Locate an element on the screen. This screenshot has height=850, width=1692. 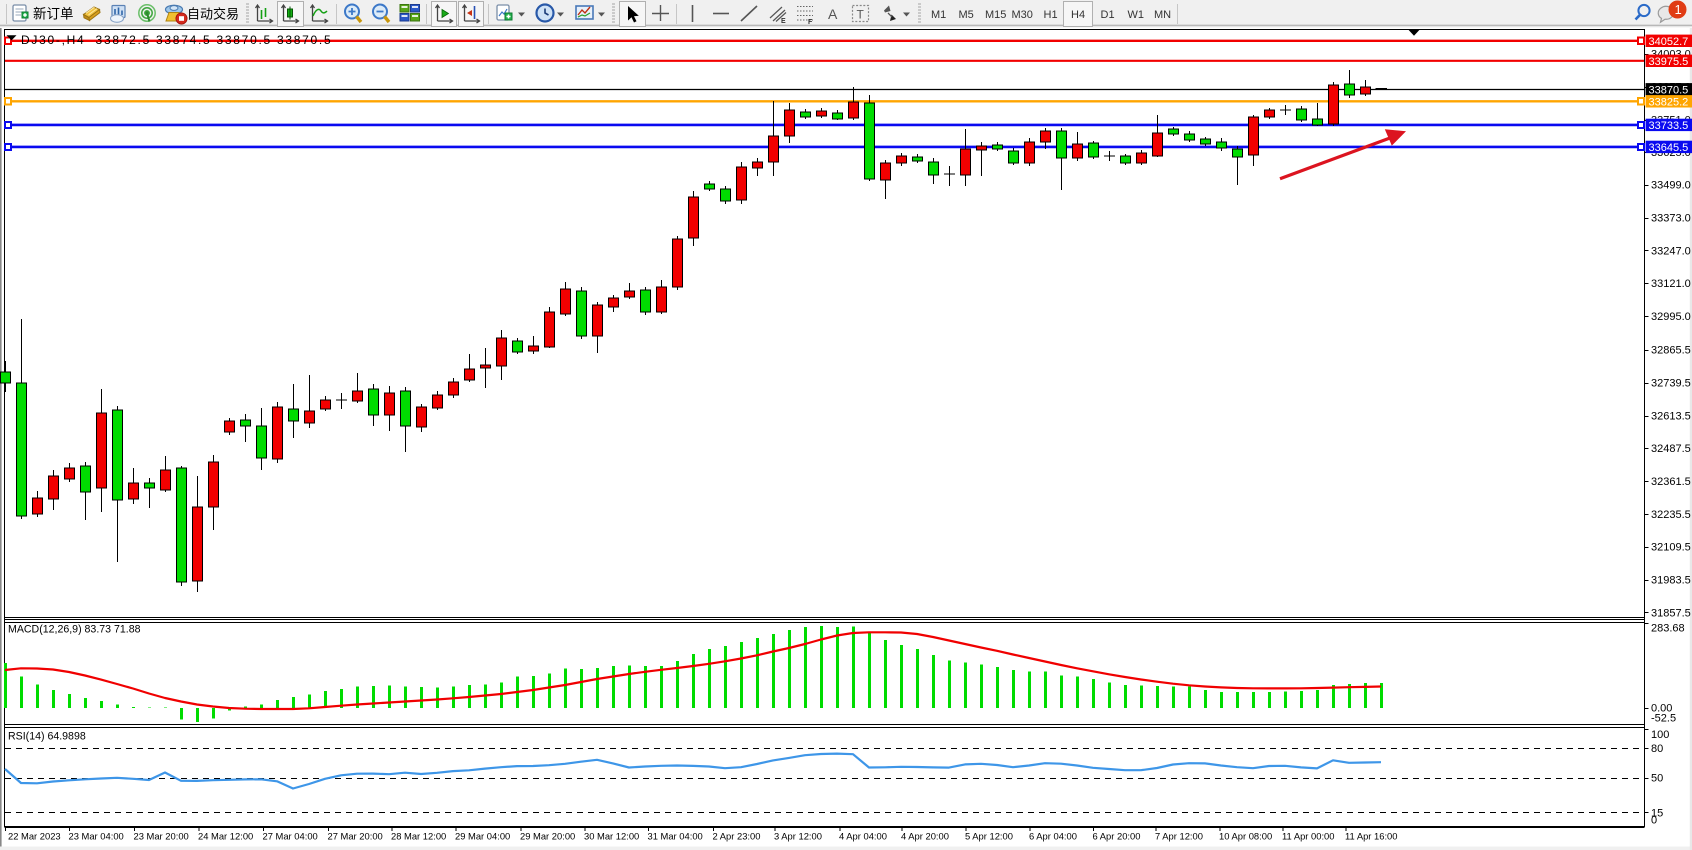
svg-text: 33825.2 is located at coordinates (1669, 102).